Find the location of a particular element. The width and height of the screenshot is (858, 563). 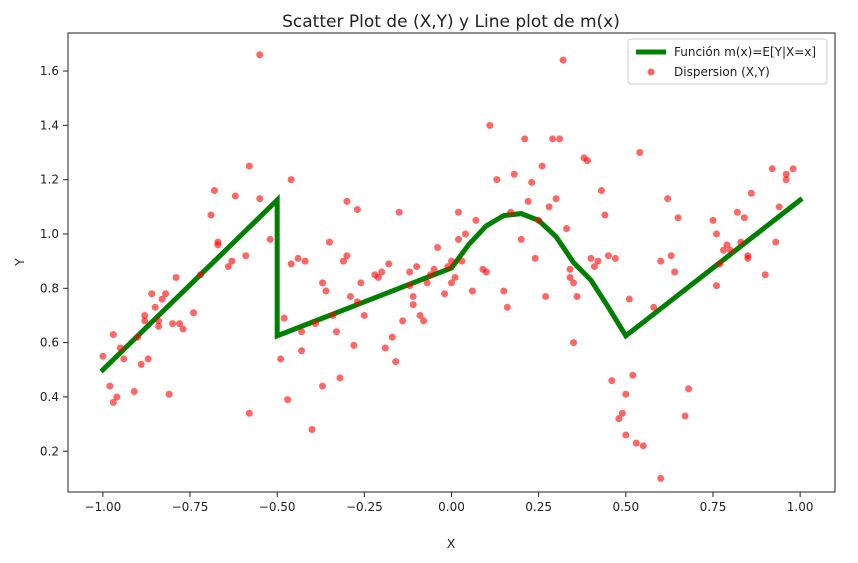

x-tick-label: −0.75 is located at coordinates (190, 507).